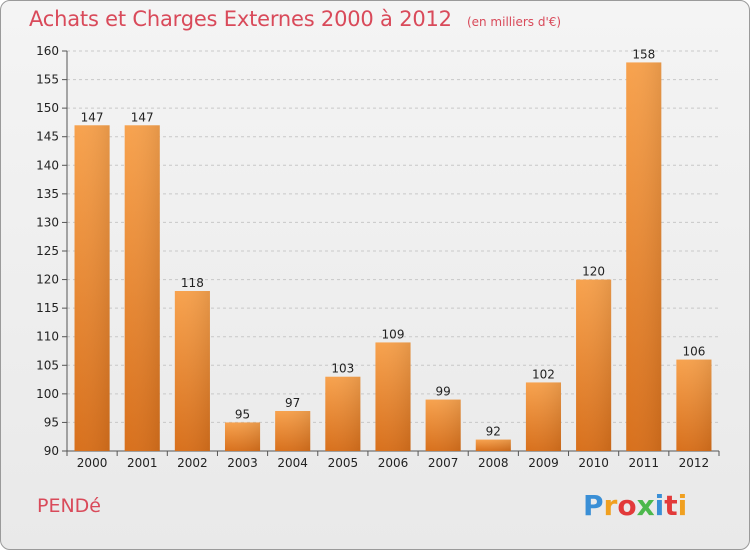 This screenshot has height=550, width=750. I want to click on x-tick-label: 2006, so click(393, 463).